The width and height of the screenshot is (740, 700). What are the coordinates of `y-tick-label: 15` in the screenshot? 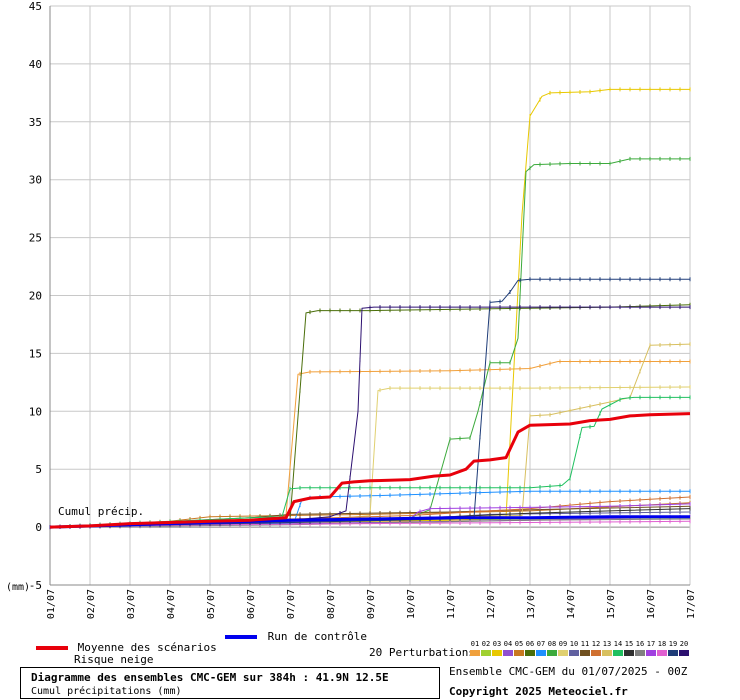 It's located at (35, 353).